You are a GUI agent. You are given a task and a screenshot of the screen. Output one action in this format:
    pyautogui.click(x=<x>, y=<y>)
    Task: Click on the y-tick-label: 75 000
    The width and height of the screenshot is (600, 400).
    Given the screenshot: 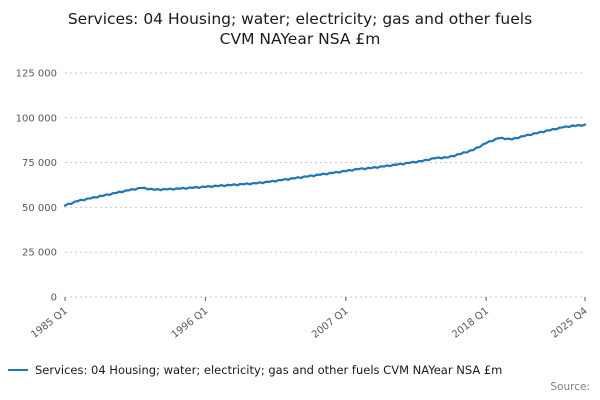 What is the action you would take?
    pyautogui.click(x=39, y=163)
    